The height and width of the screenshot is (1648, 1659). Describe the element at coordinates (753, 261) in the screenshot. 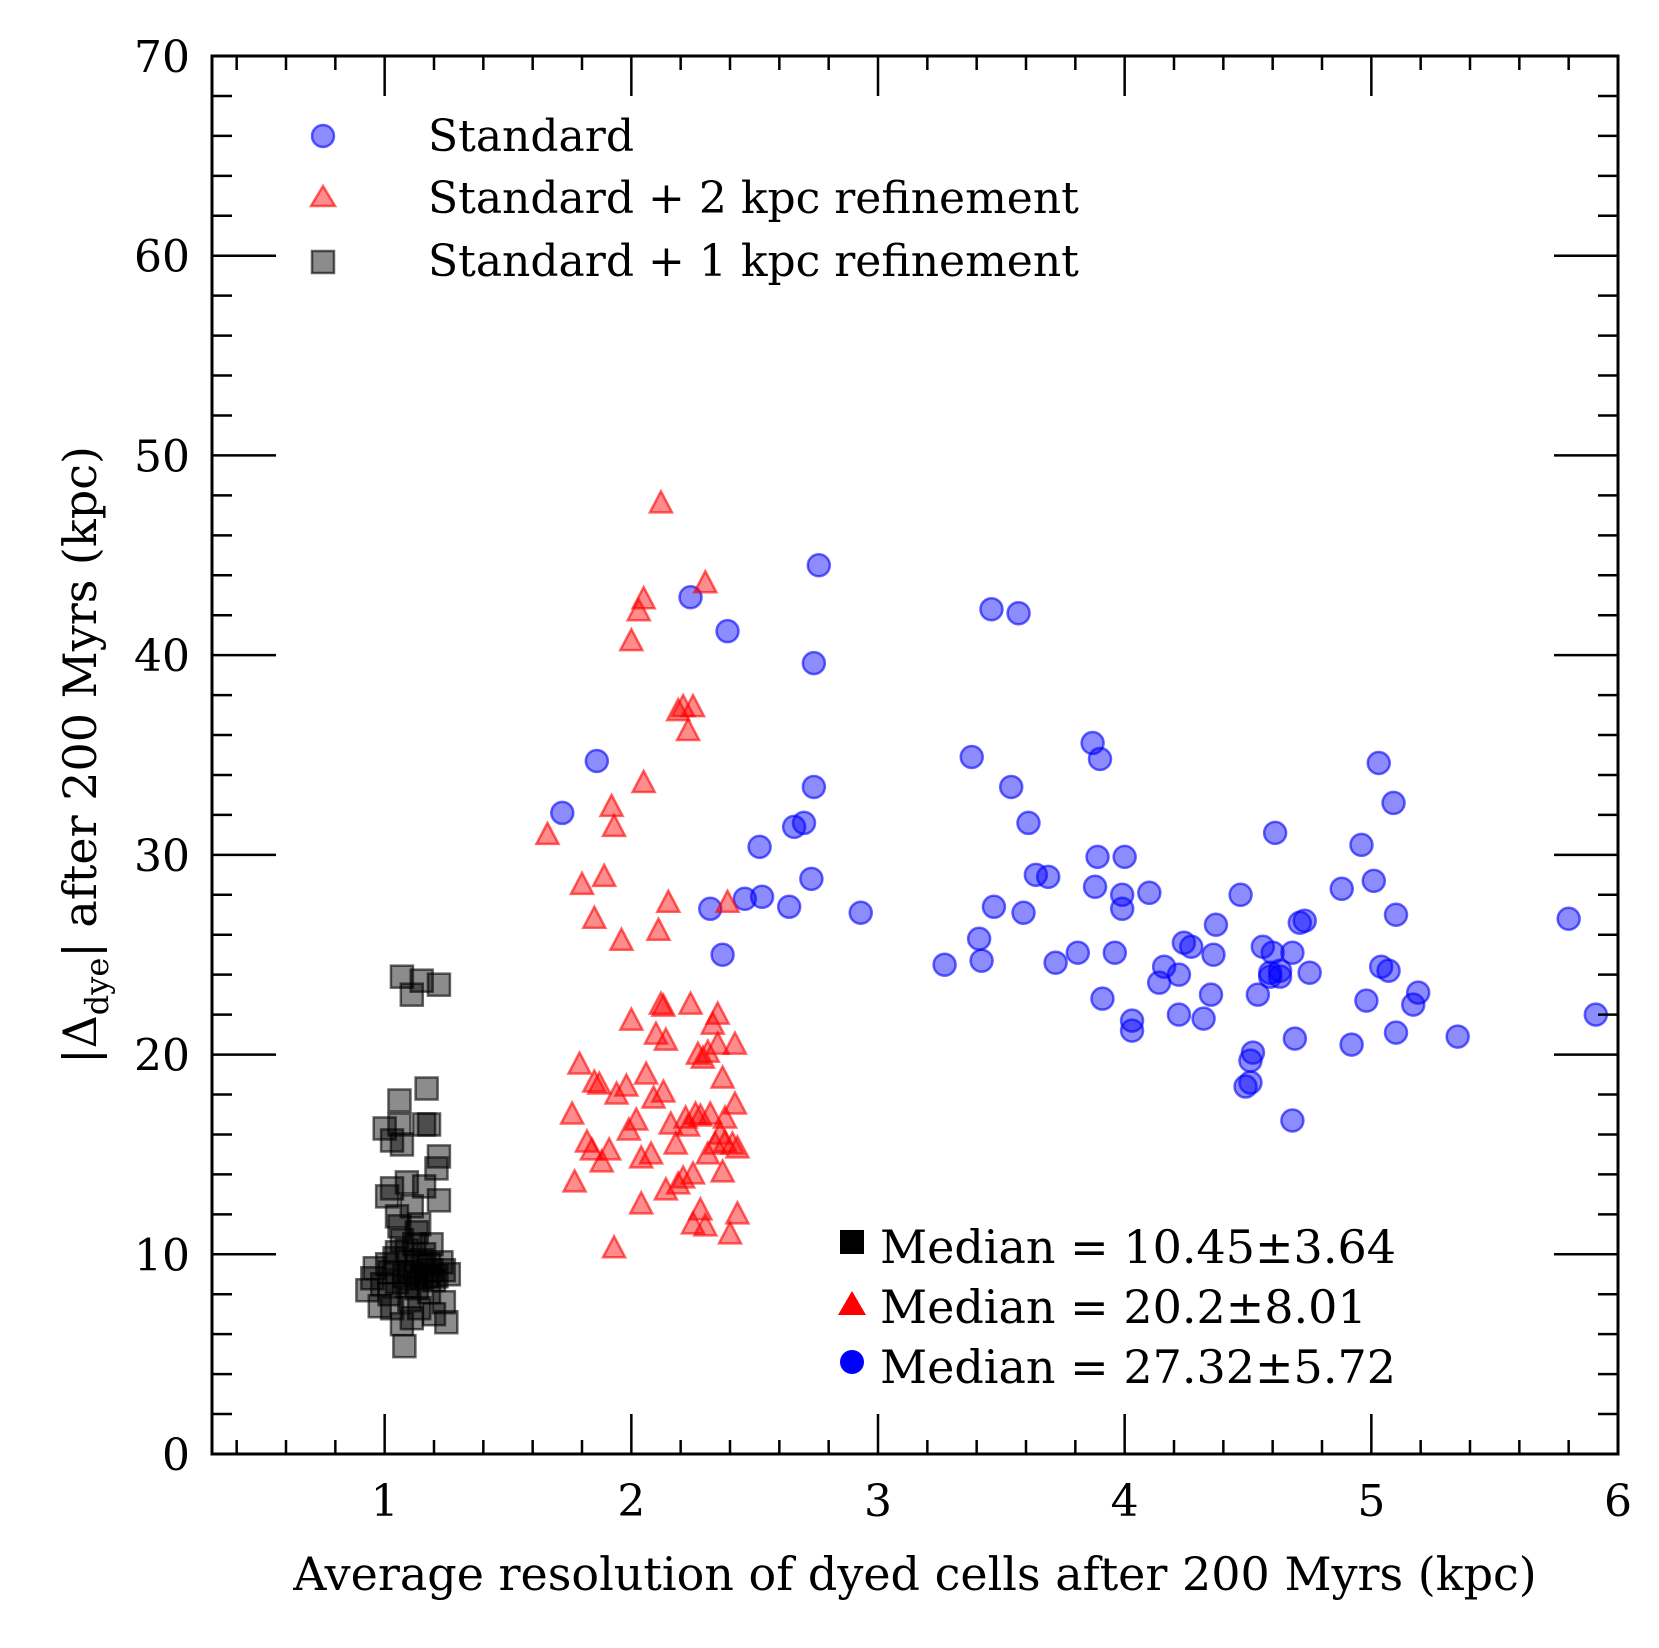

I see `legend-label-1kpc: Standard + 1 kpc refinement` at that location.